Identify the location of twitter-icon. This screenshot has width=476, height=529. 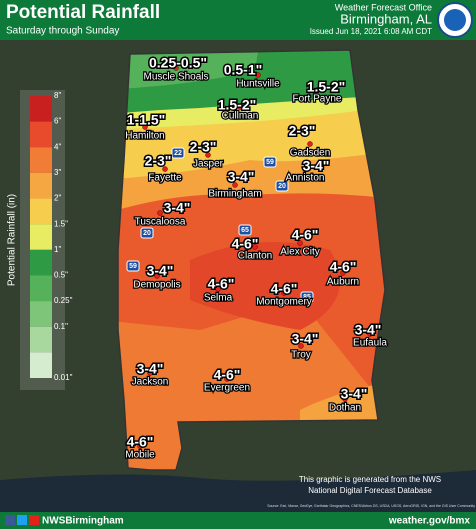
(22, 520).